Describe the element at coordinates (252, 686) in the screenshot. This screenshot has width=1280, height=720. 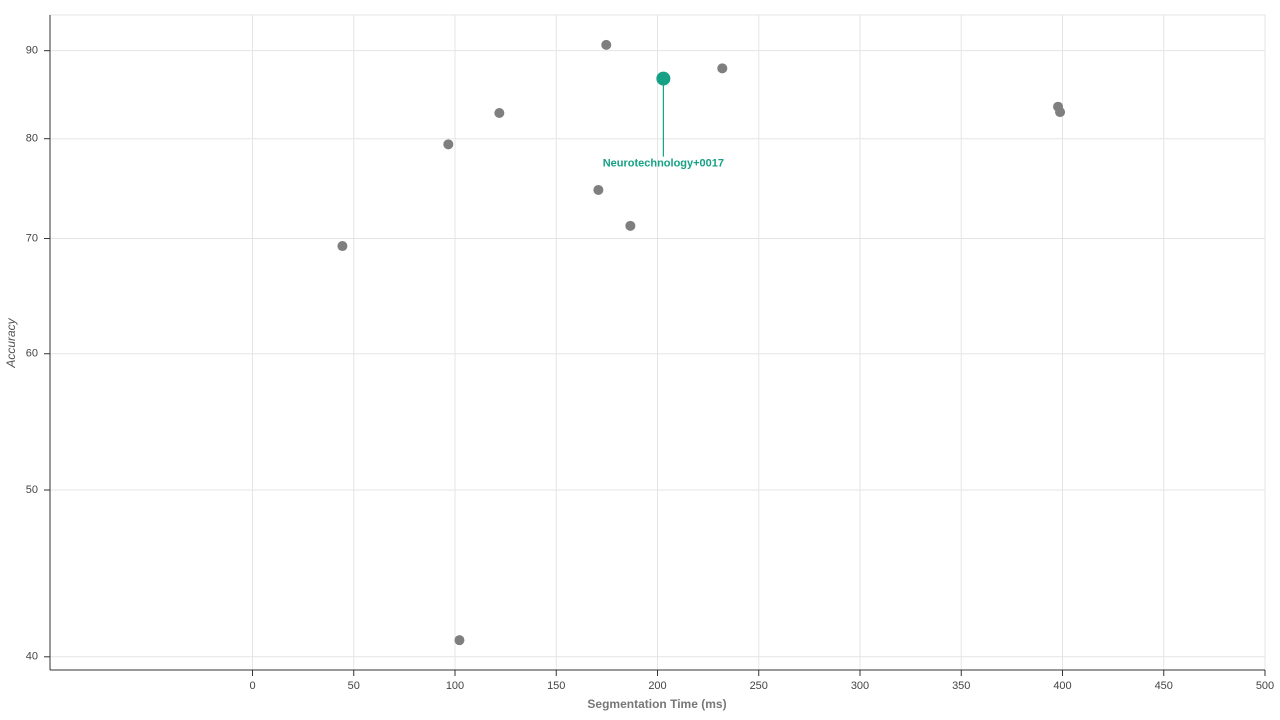
I see `x-tick-label: 0` at that location.